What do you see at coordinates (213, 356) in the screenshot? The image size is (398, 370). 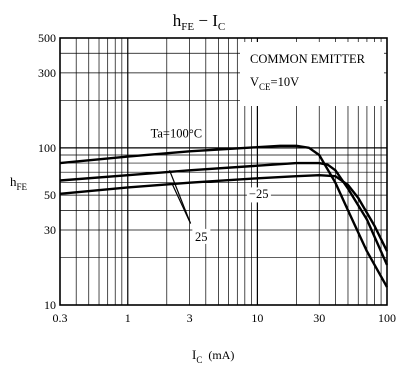 I see `x-axis-label: IC (mA)` at bounding box center [213, 356].